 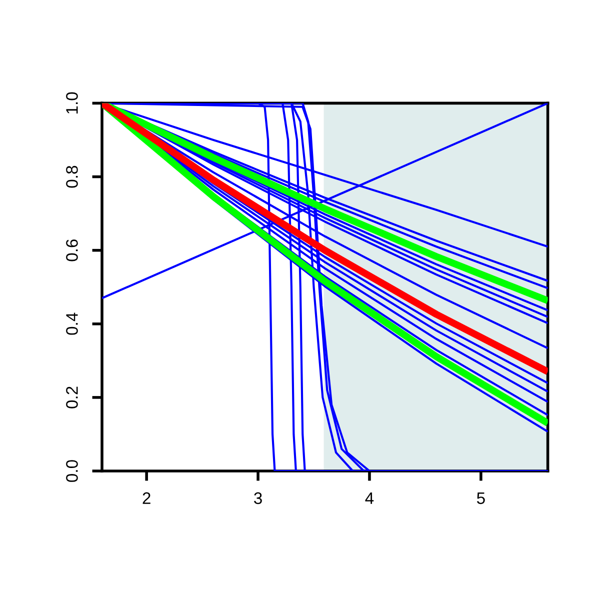 I want to click on x-tick-label: 3, so click(x=258, y=498).